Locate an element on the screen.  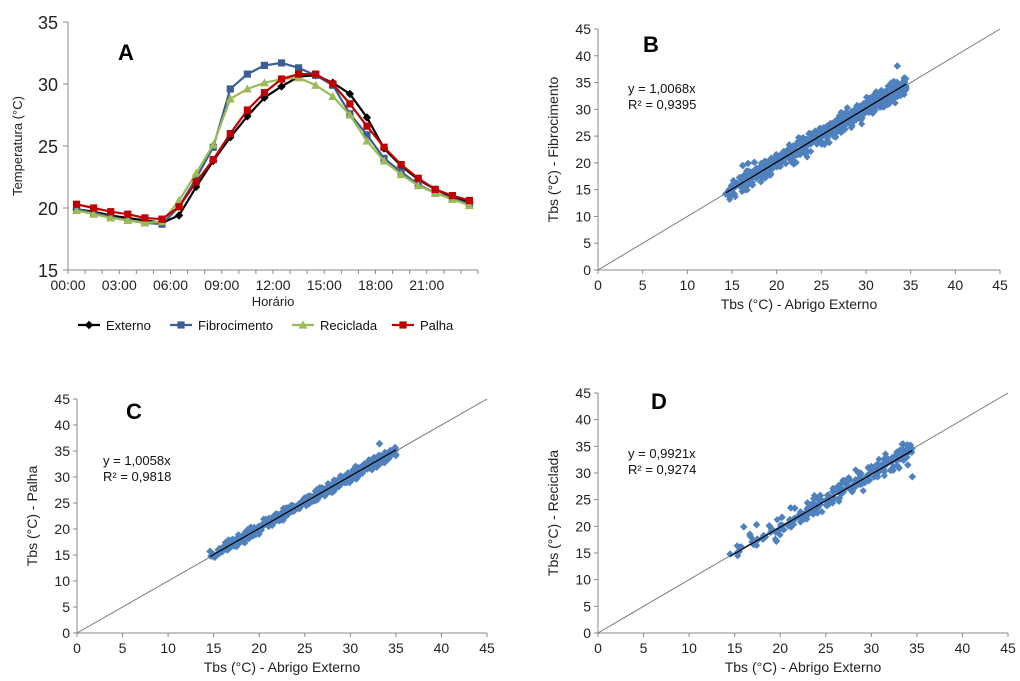
y-tick-label: 45 is located at coordinates (583, 393).